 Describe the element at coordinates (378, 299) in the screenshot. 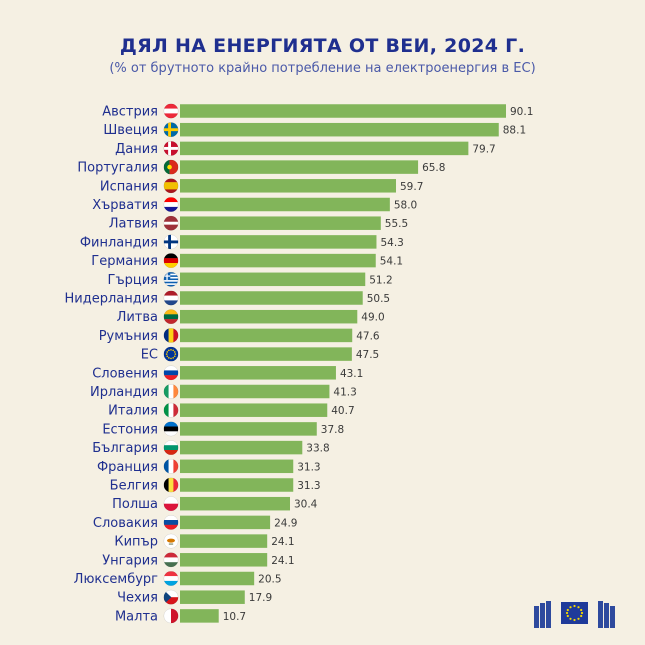

I see `value-label: 50.5` at that location.